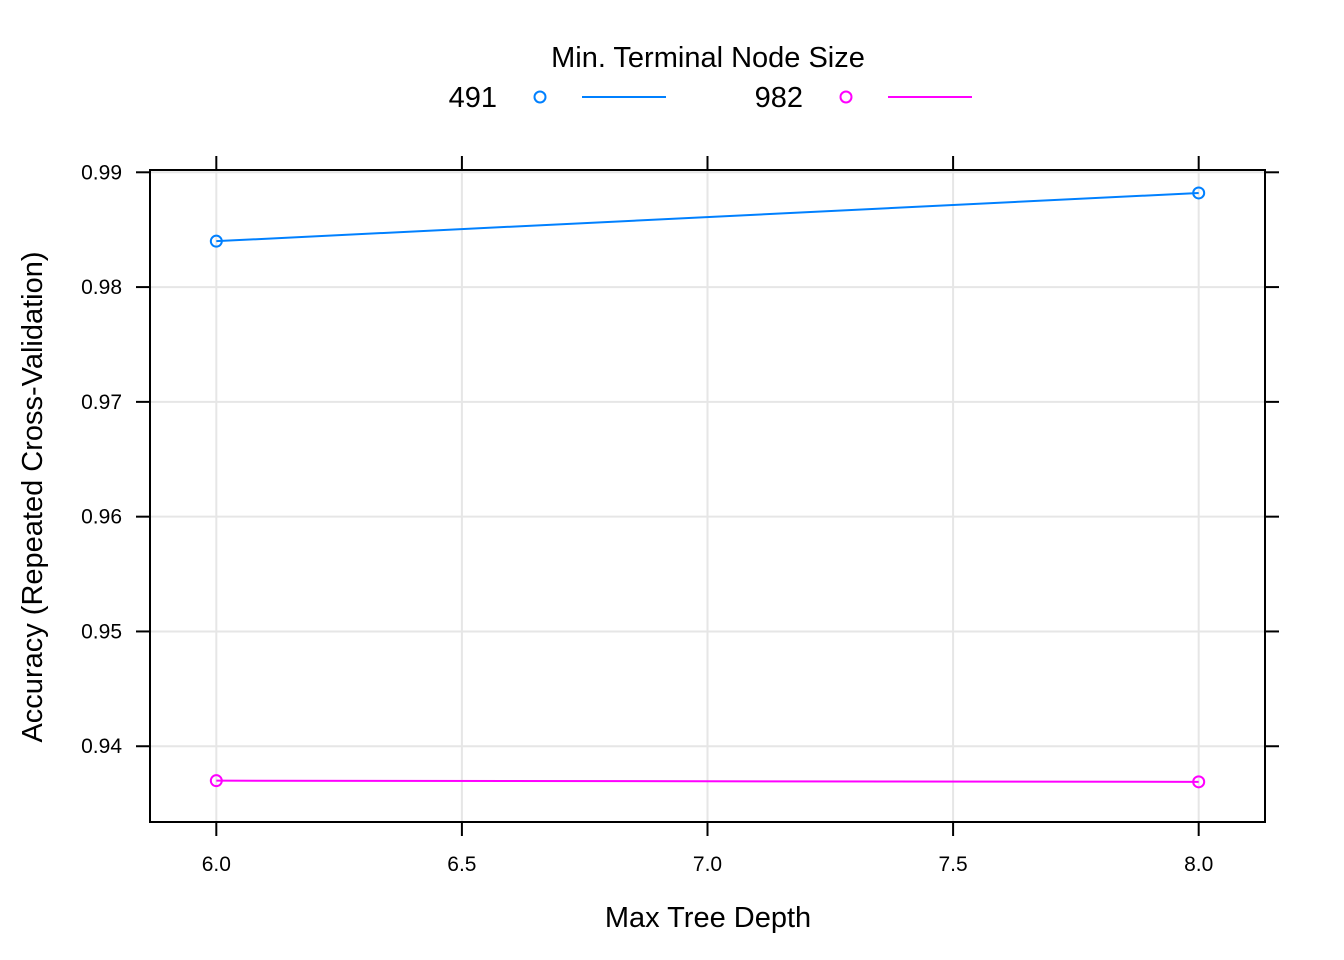  What do you see at coordinates (101, 402) in the screenshot?
I see `y-tick-label: 0.97` at bounding box center [101, 402].